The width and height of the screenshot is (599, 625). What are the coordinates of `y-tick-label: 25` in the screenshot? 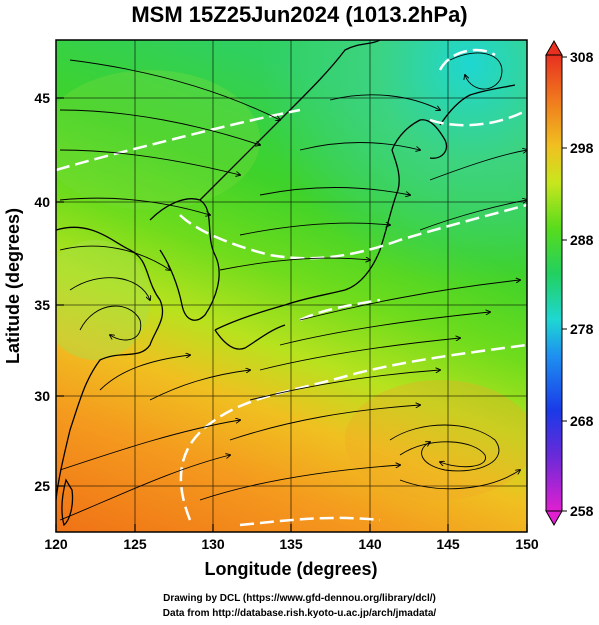 It's located at (42, 486).